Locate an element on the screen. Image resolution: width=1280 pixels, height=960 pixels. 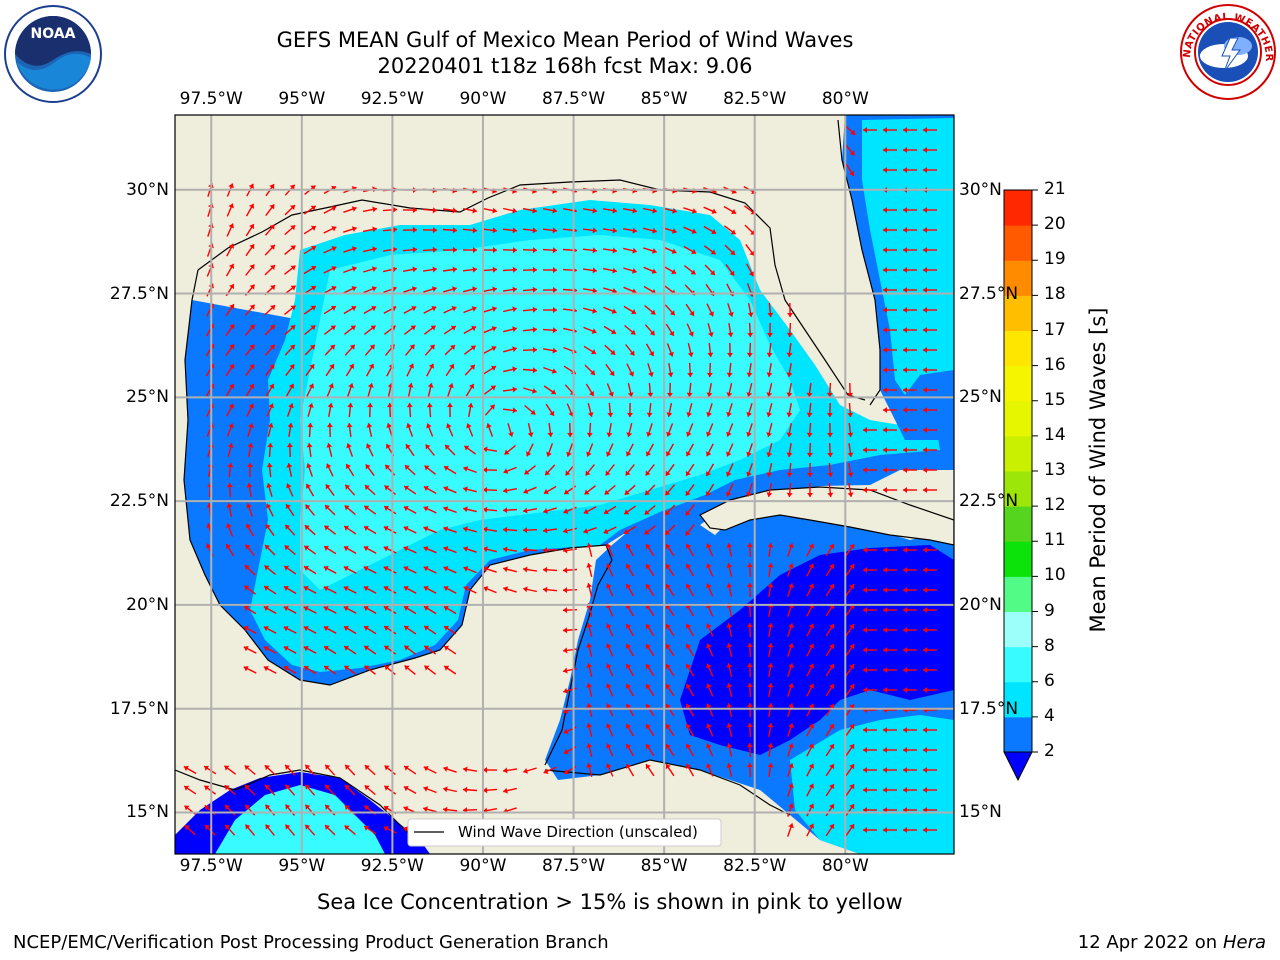
noaa-logo-text: NOAA is located at coordinates (53, 34).